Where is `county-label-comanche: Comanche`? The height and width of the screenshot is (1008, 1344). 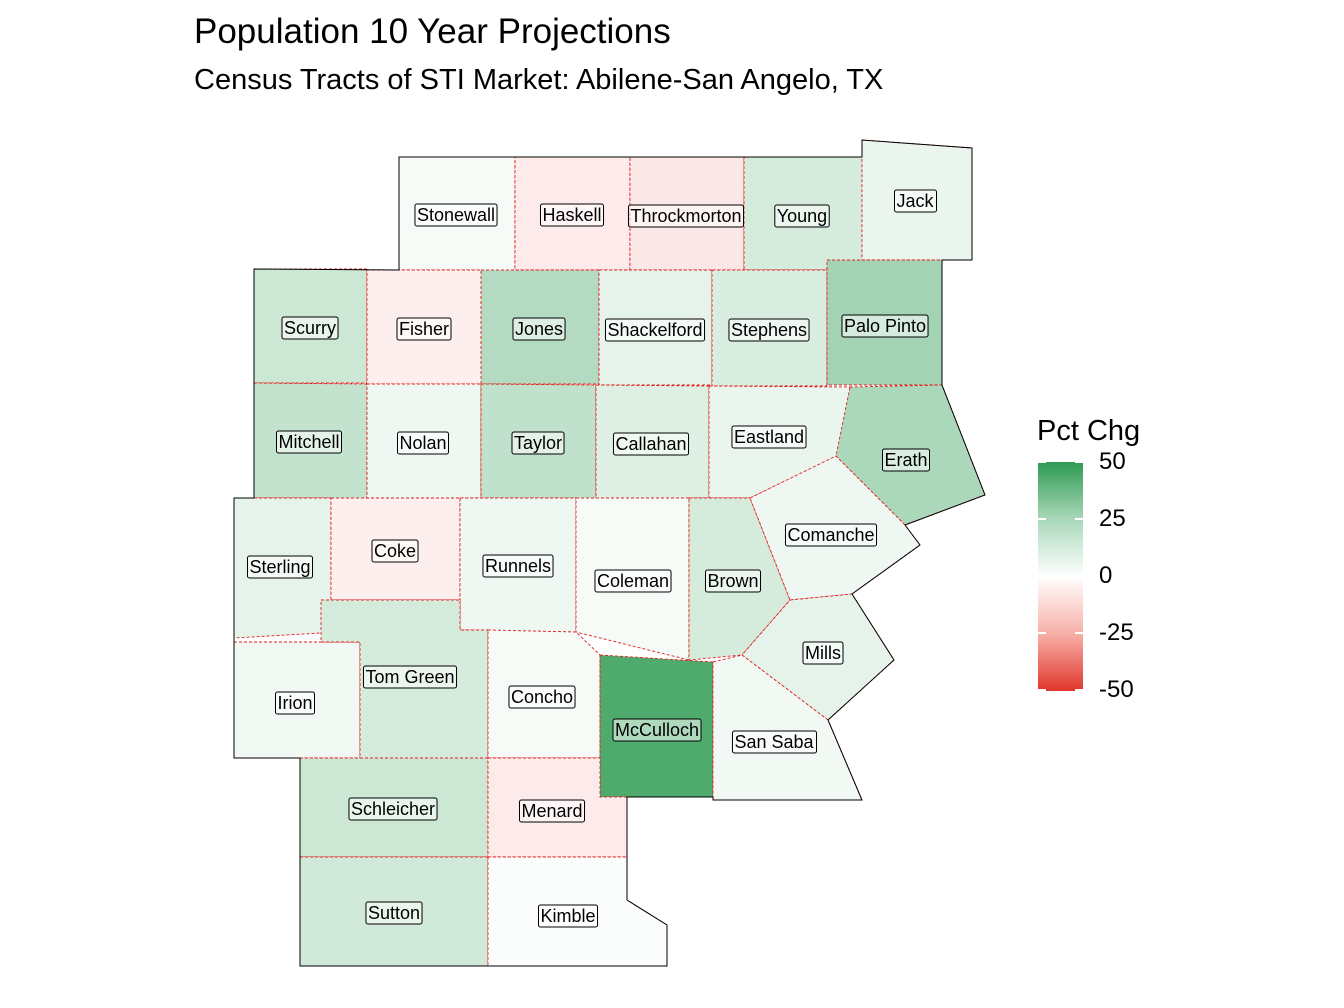 county-label-comanche: Comanche is located at coordinates (830, 535).